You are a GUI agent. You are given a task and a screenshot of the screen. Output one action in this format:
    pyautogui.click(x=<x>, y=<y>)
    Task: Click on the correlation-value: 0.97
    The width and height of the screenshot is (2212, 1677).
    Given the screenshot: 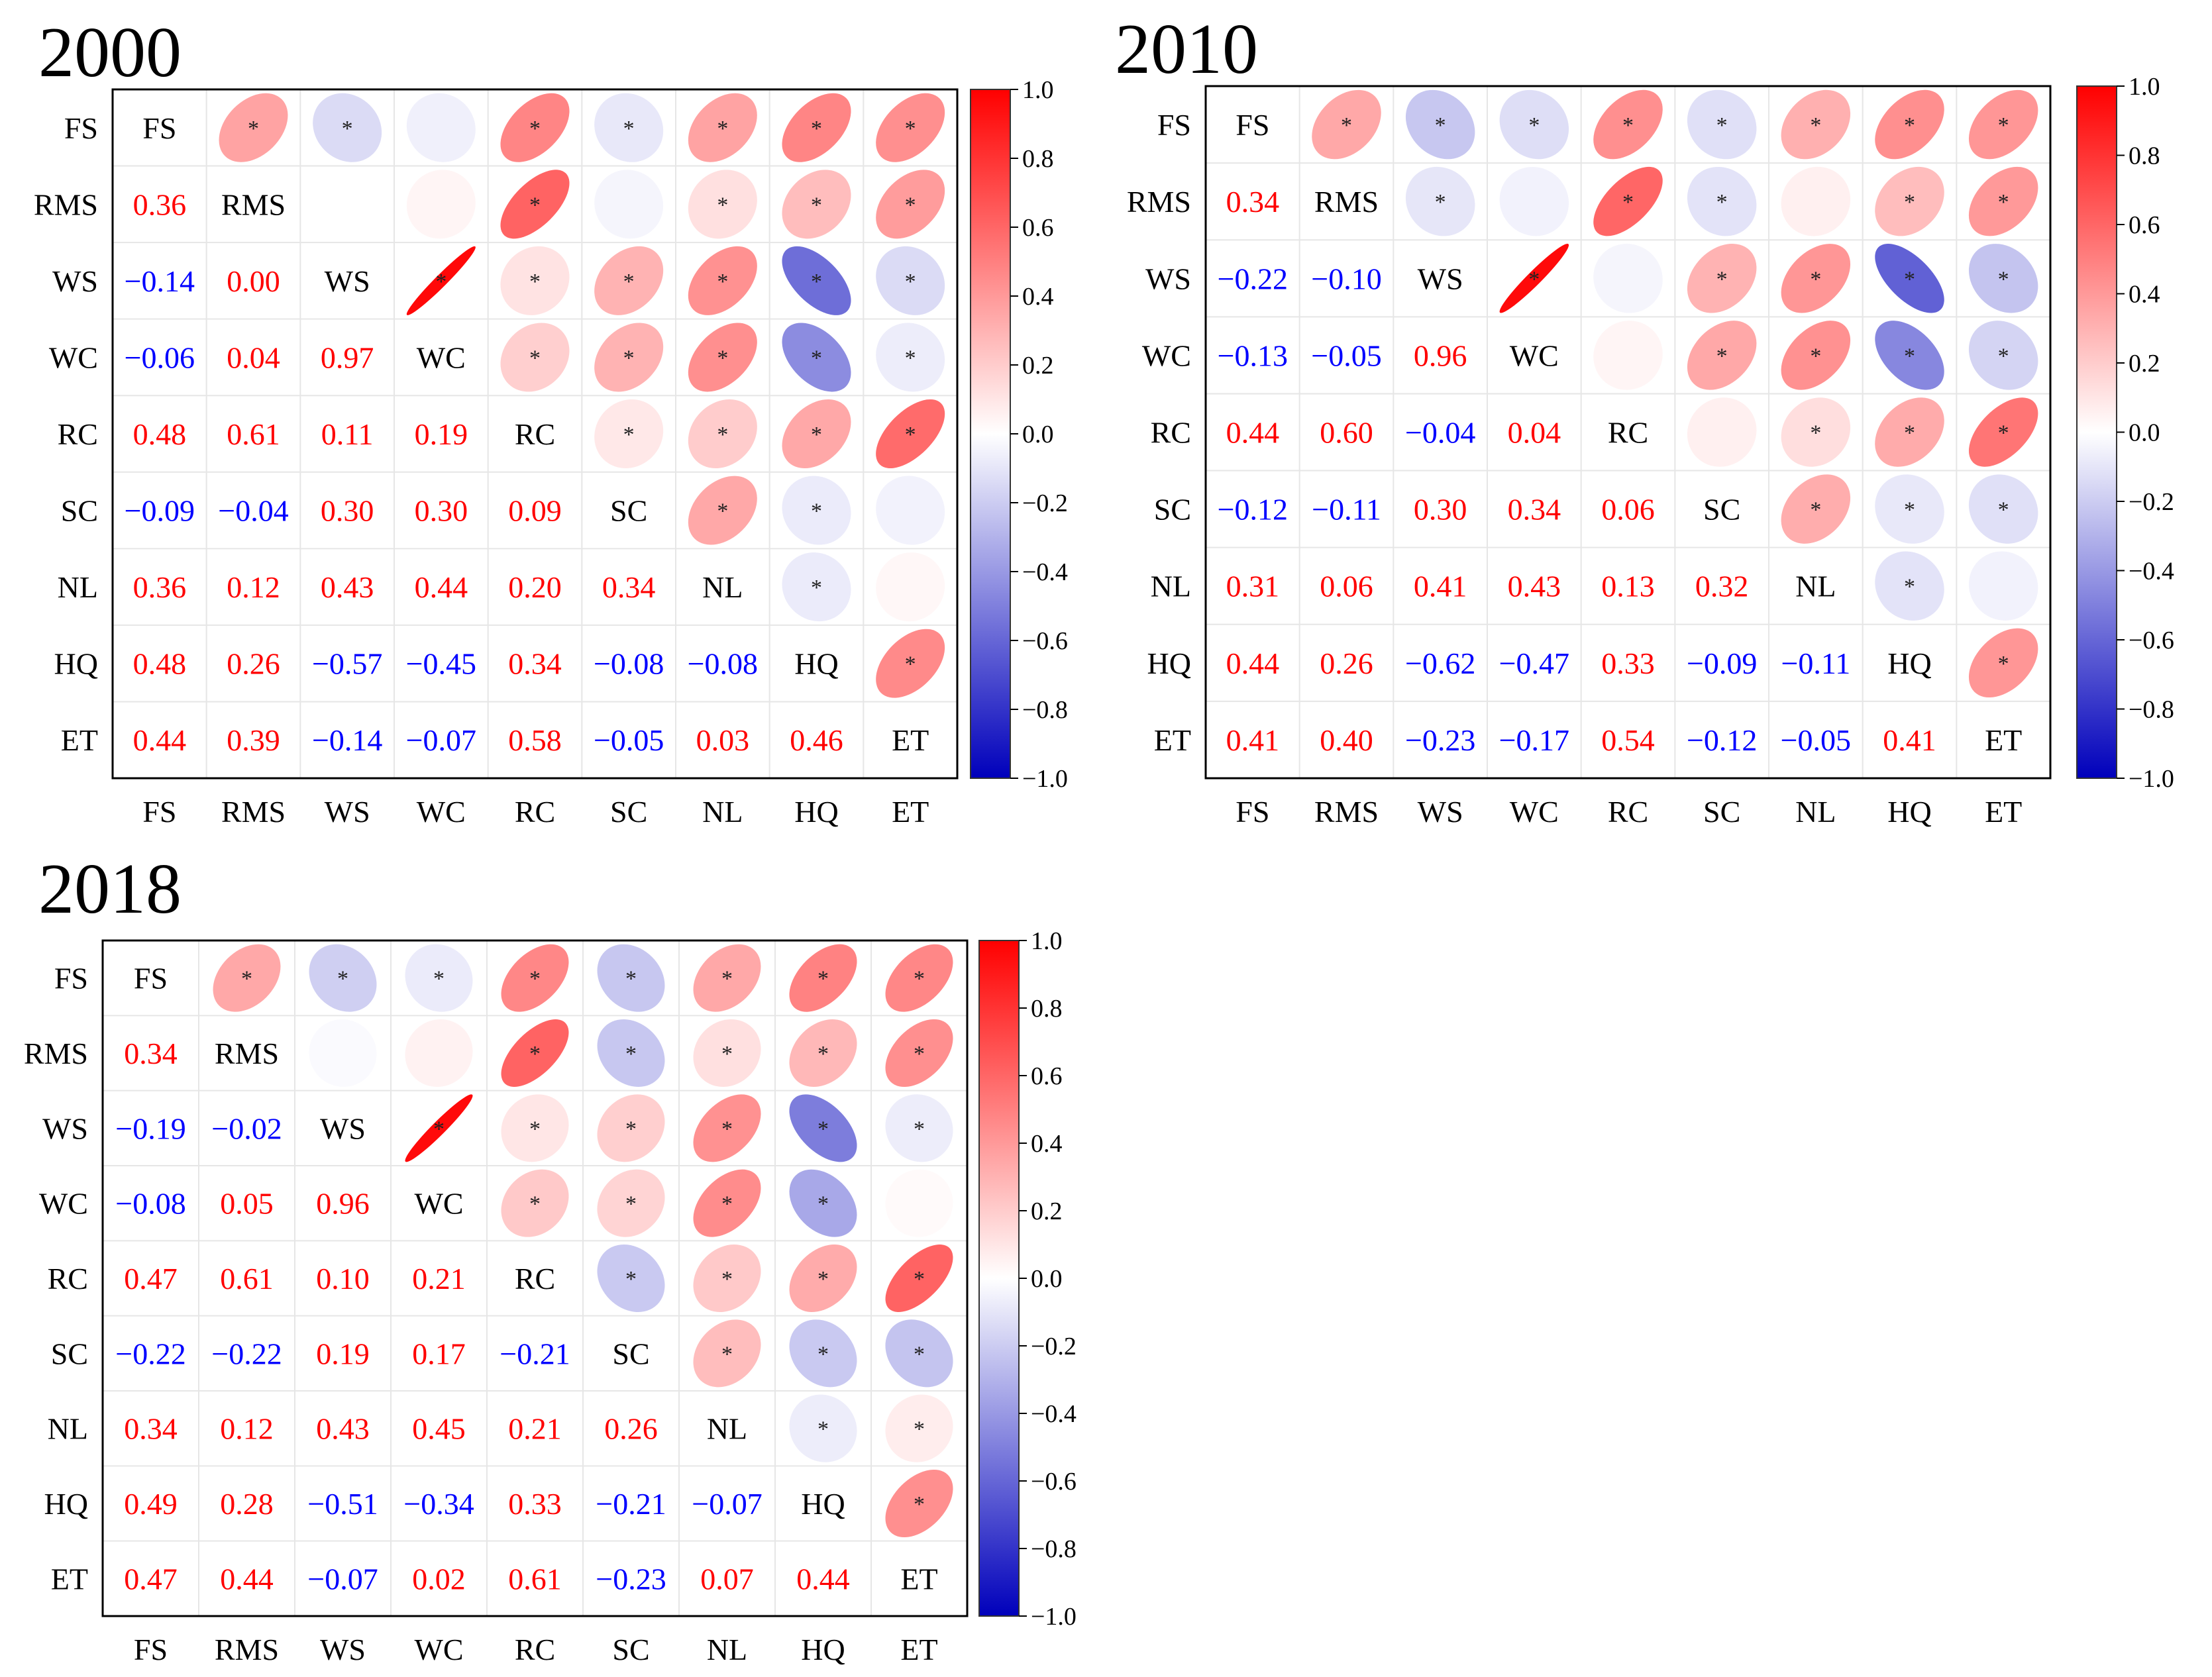 What is the action you would take?
    pyautogui.click(x=347, y=357)
    